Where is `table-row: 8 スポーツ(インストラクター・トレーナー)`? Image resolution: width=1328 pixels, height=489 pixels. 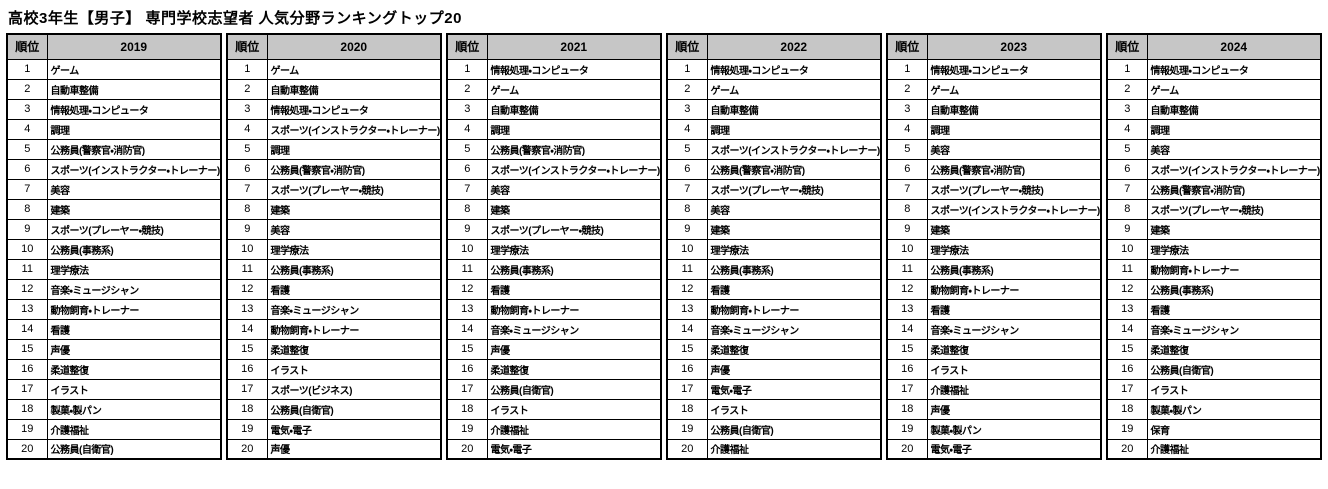 table-row: 8 スポーツ(インストラクター・トレーナー) is located at coordinates (994, 209).